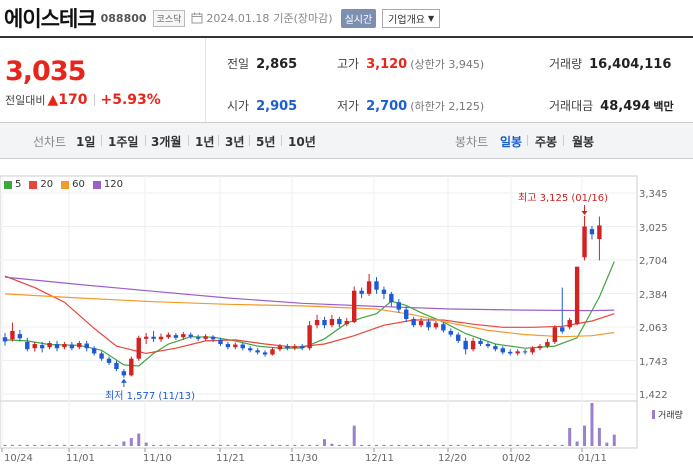 The image size is (693, 476). Describe the element at coordinates (86, 142) in the screenshot. I see `period-1d: 1일` at that location.